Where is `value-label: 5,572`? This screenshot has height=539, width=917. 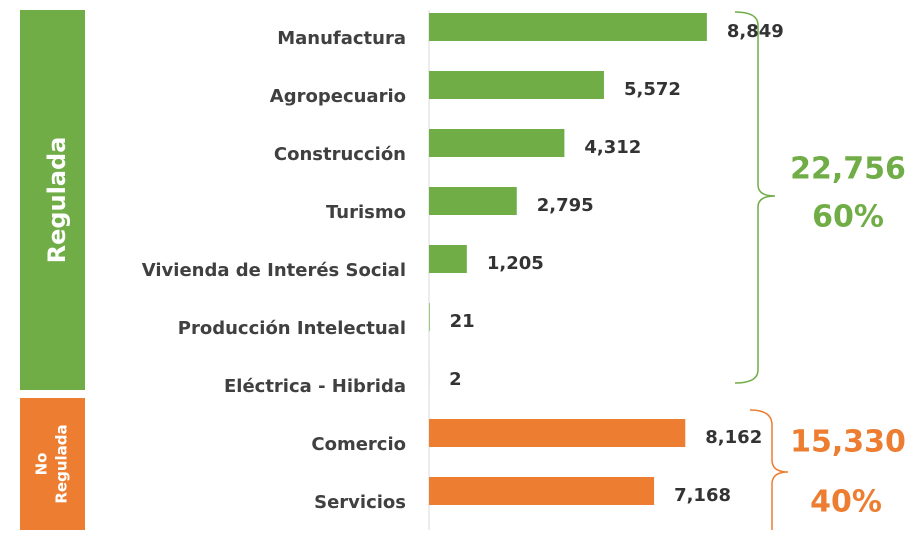 value-label: 5,572 is located at coordinates (652, 89).